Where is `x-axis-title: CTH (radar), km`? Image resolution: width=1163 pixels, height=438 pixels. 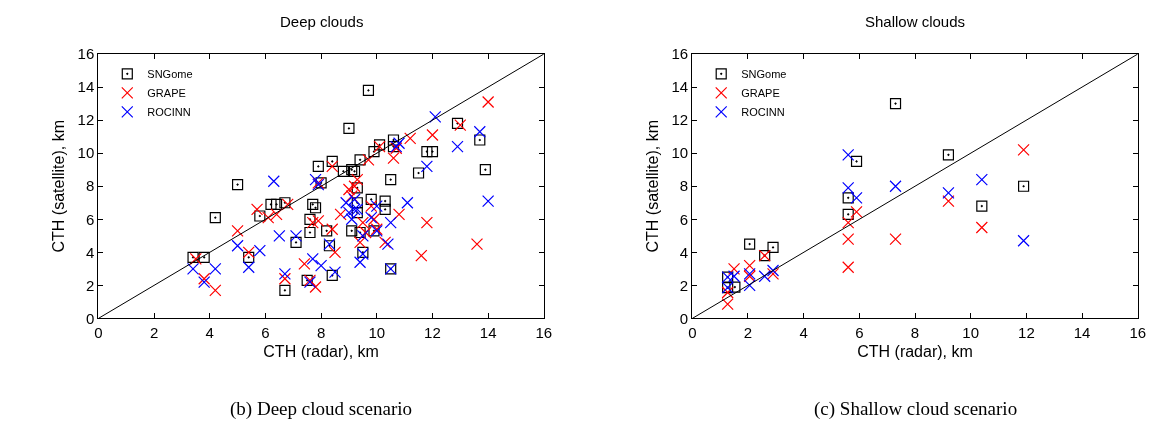
x-axis-title: CTH (radar), km is located at coordinates (915, 352).